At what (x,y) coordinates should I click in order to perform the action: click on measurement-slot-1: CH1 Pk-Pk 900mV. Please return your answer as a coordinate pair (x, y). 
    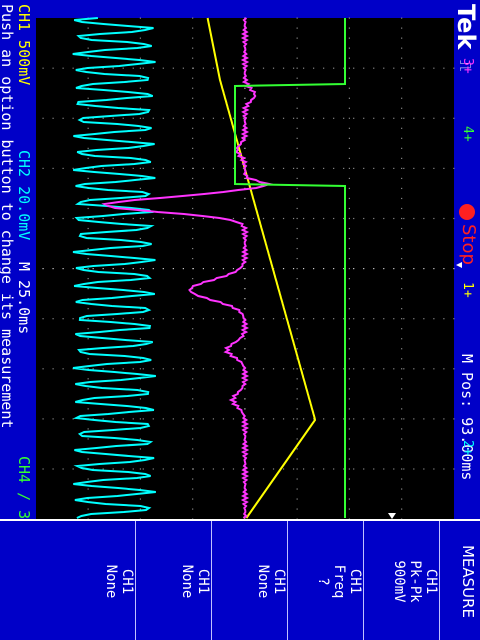
    Looking at the image, I should click on (401, 580).